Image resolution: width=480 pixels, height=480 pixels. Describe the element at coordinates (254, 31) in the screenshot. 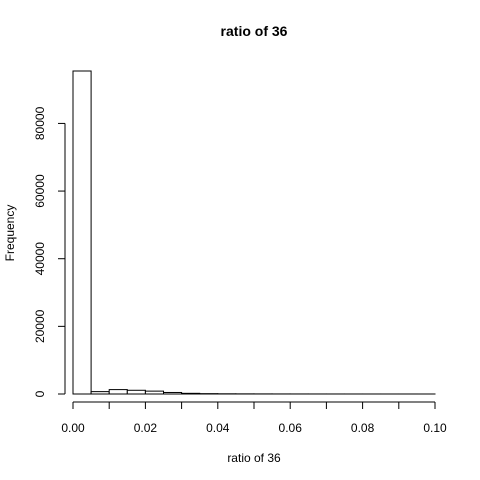

I see `chart-title: ratio of 36` at that location.